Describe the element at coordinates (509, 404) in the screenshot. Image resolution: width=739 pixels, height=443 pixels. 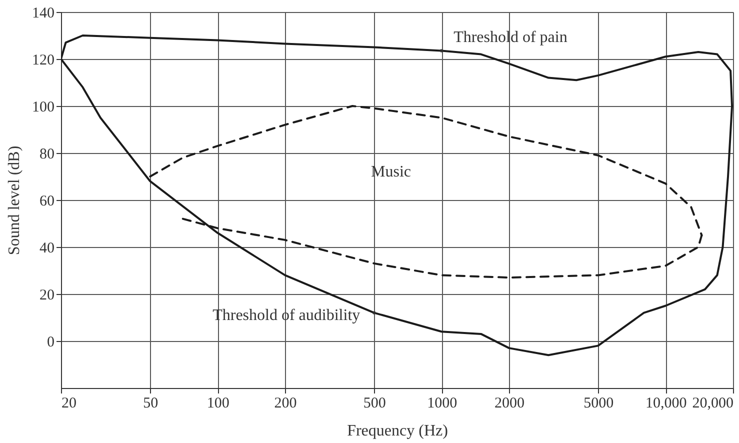
I see `x-tick-label: 2000` at that location.